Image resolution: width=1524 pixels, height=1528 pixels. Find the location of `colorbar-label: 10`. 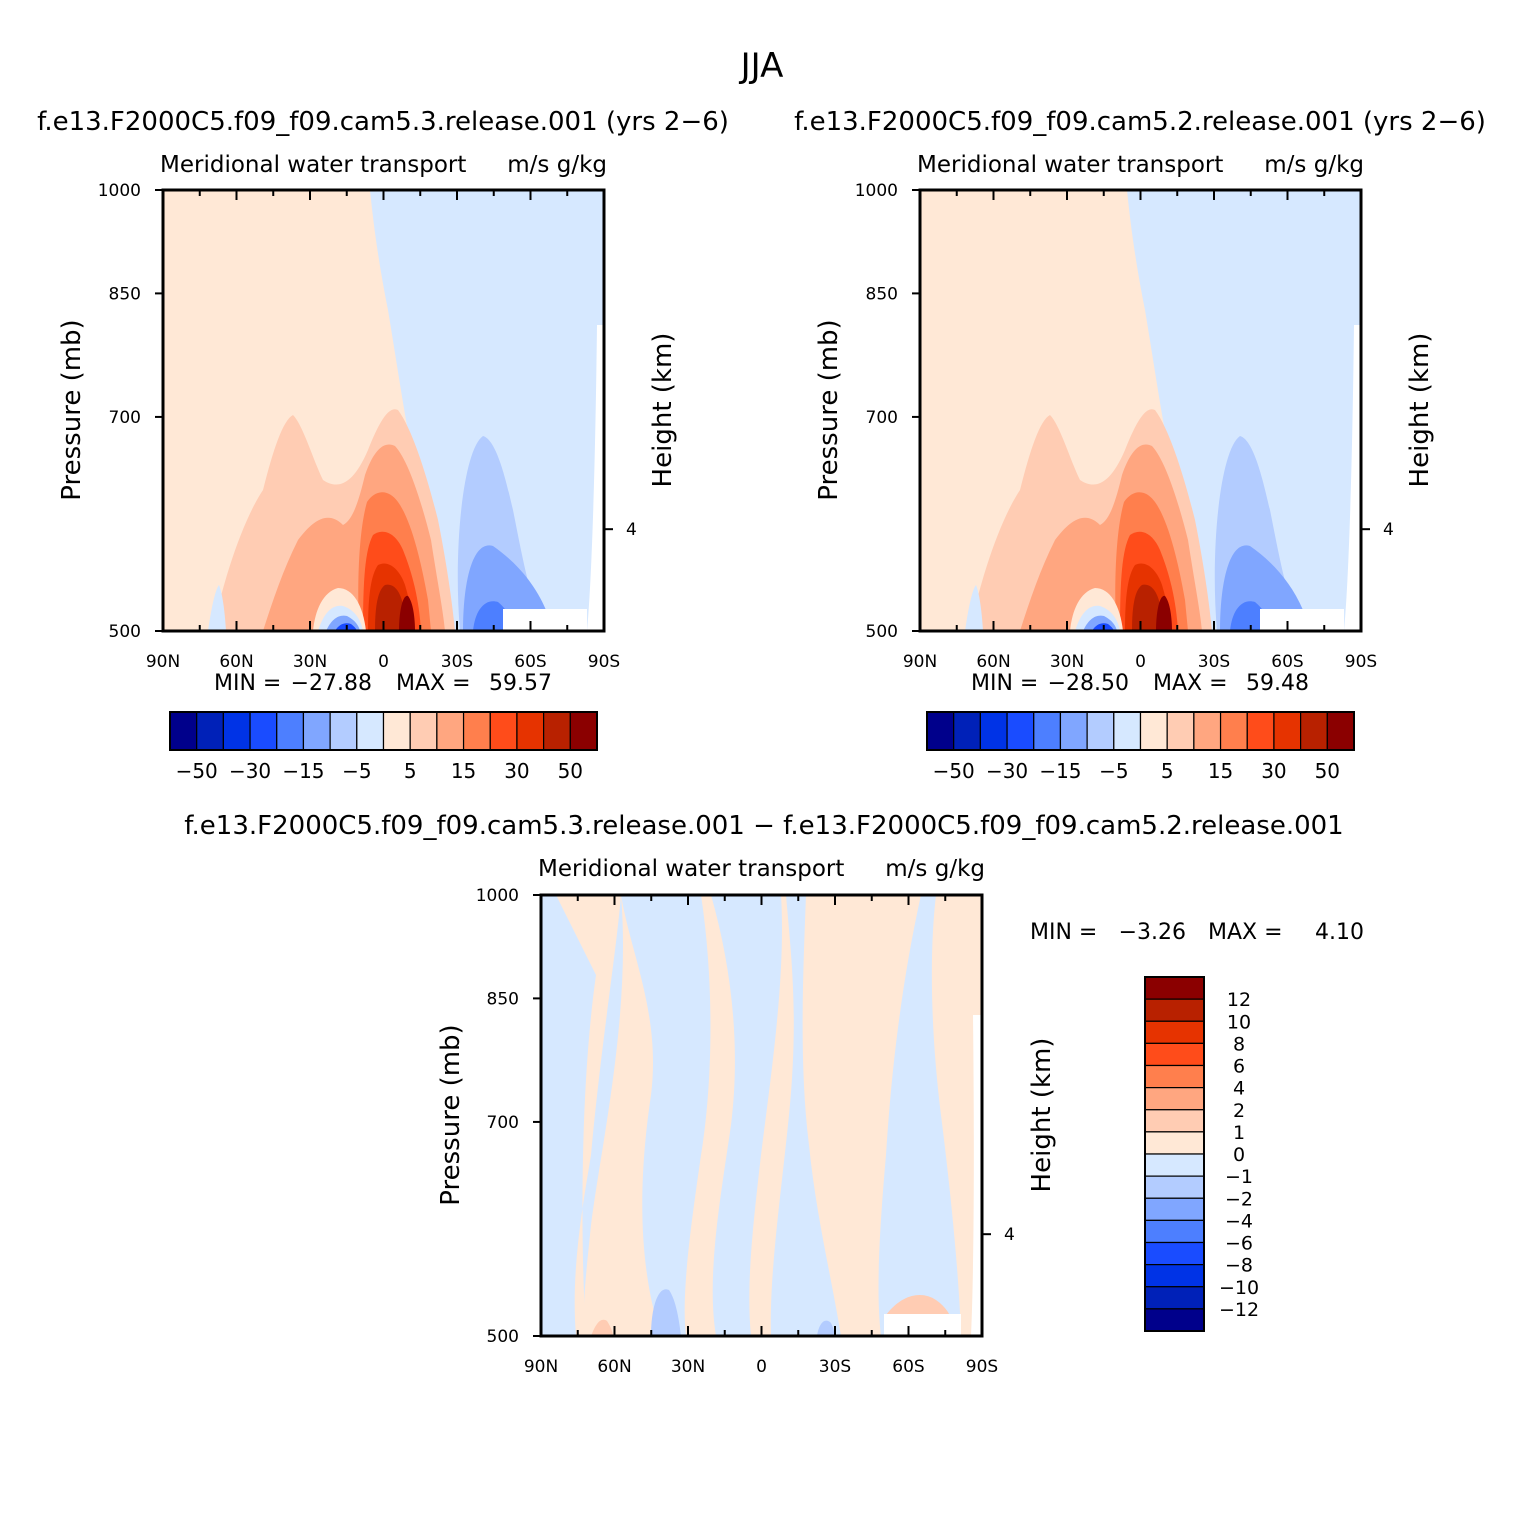

colorbar-label: 10 is located at coordinates (1239, 1022).